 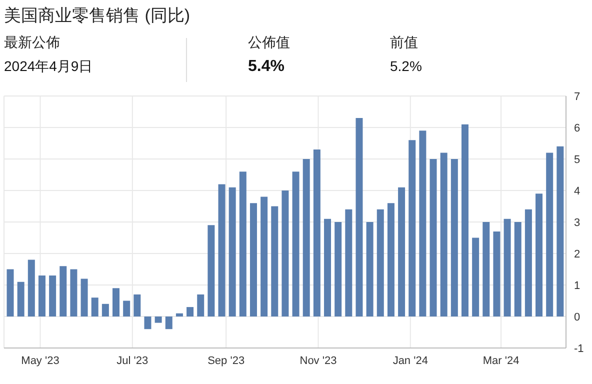 I want to click on y-tick-label: 2, so click(x=577, y=254).